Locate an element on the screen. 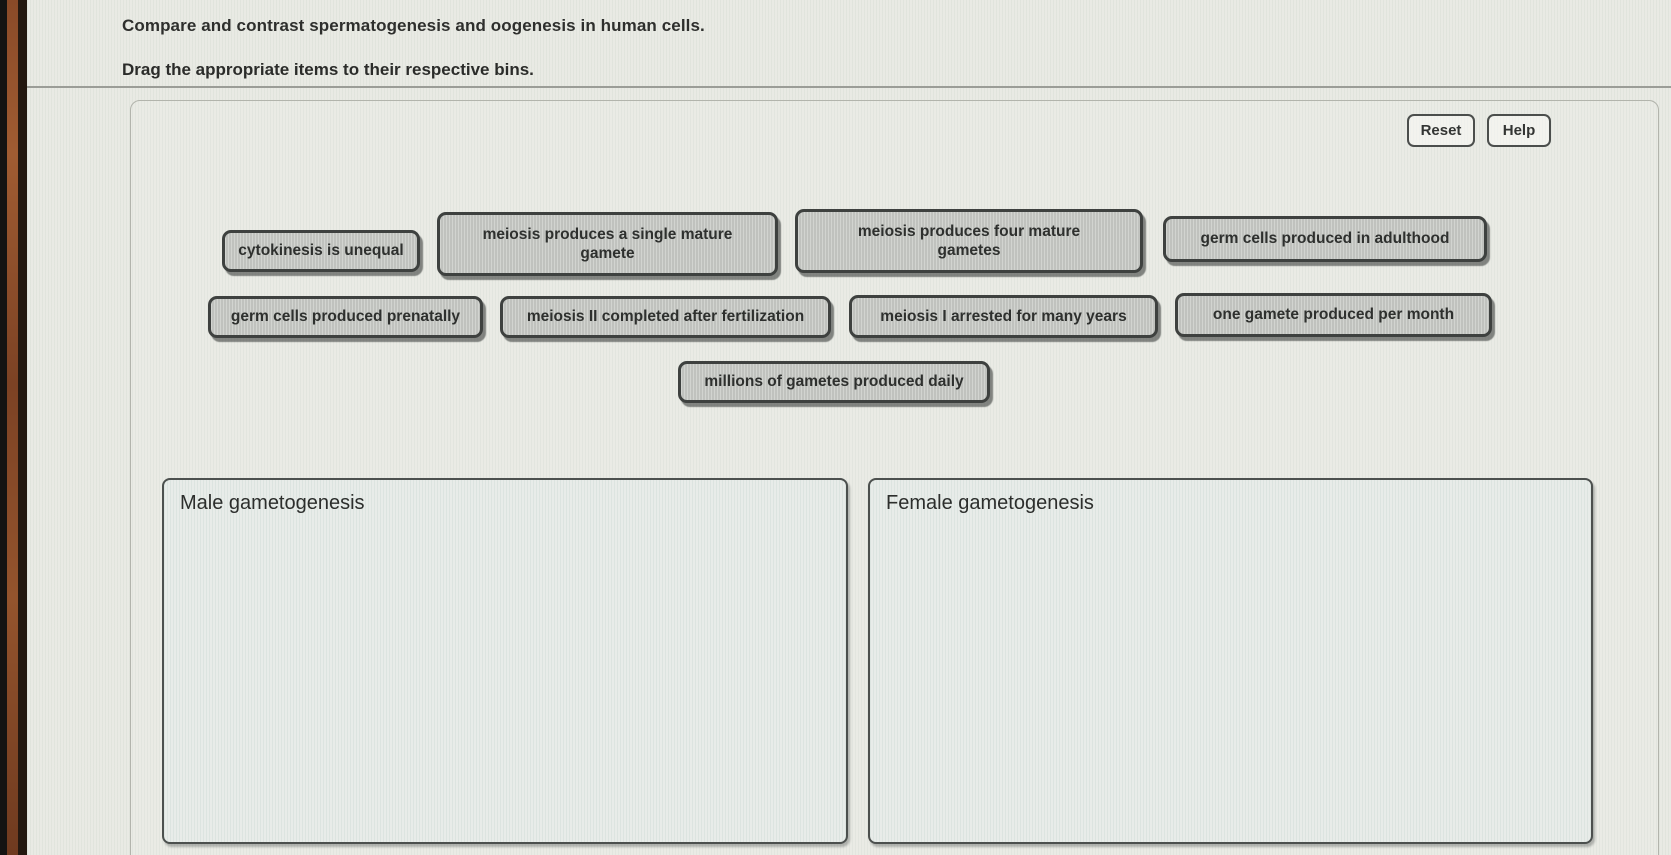  drag-item-cytokinesis-unequal: cytokinesis is unequal is located at coordinates (321, 251).